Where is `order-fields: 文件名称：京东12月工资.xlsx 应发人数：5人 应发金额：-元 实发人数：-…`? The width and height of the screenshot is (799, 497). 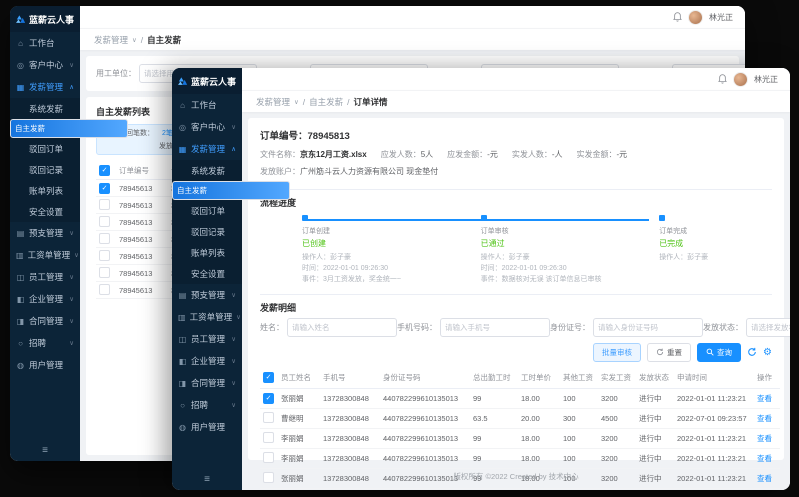 order-fields: 文件名称：京东12月工资.xlsx 应发人数：5人 应发金额：-元 实发人数：-… is located at coordinates (516, 154).